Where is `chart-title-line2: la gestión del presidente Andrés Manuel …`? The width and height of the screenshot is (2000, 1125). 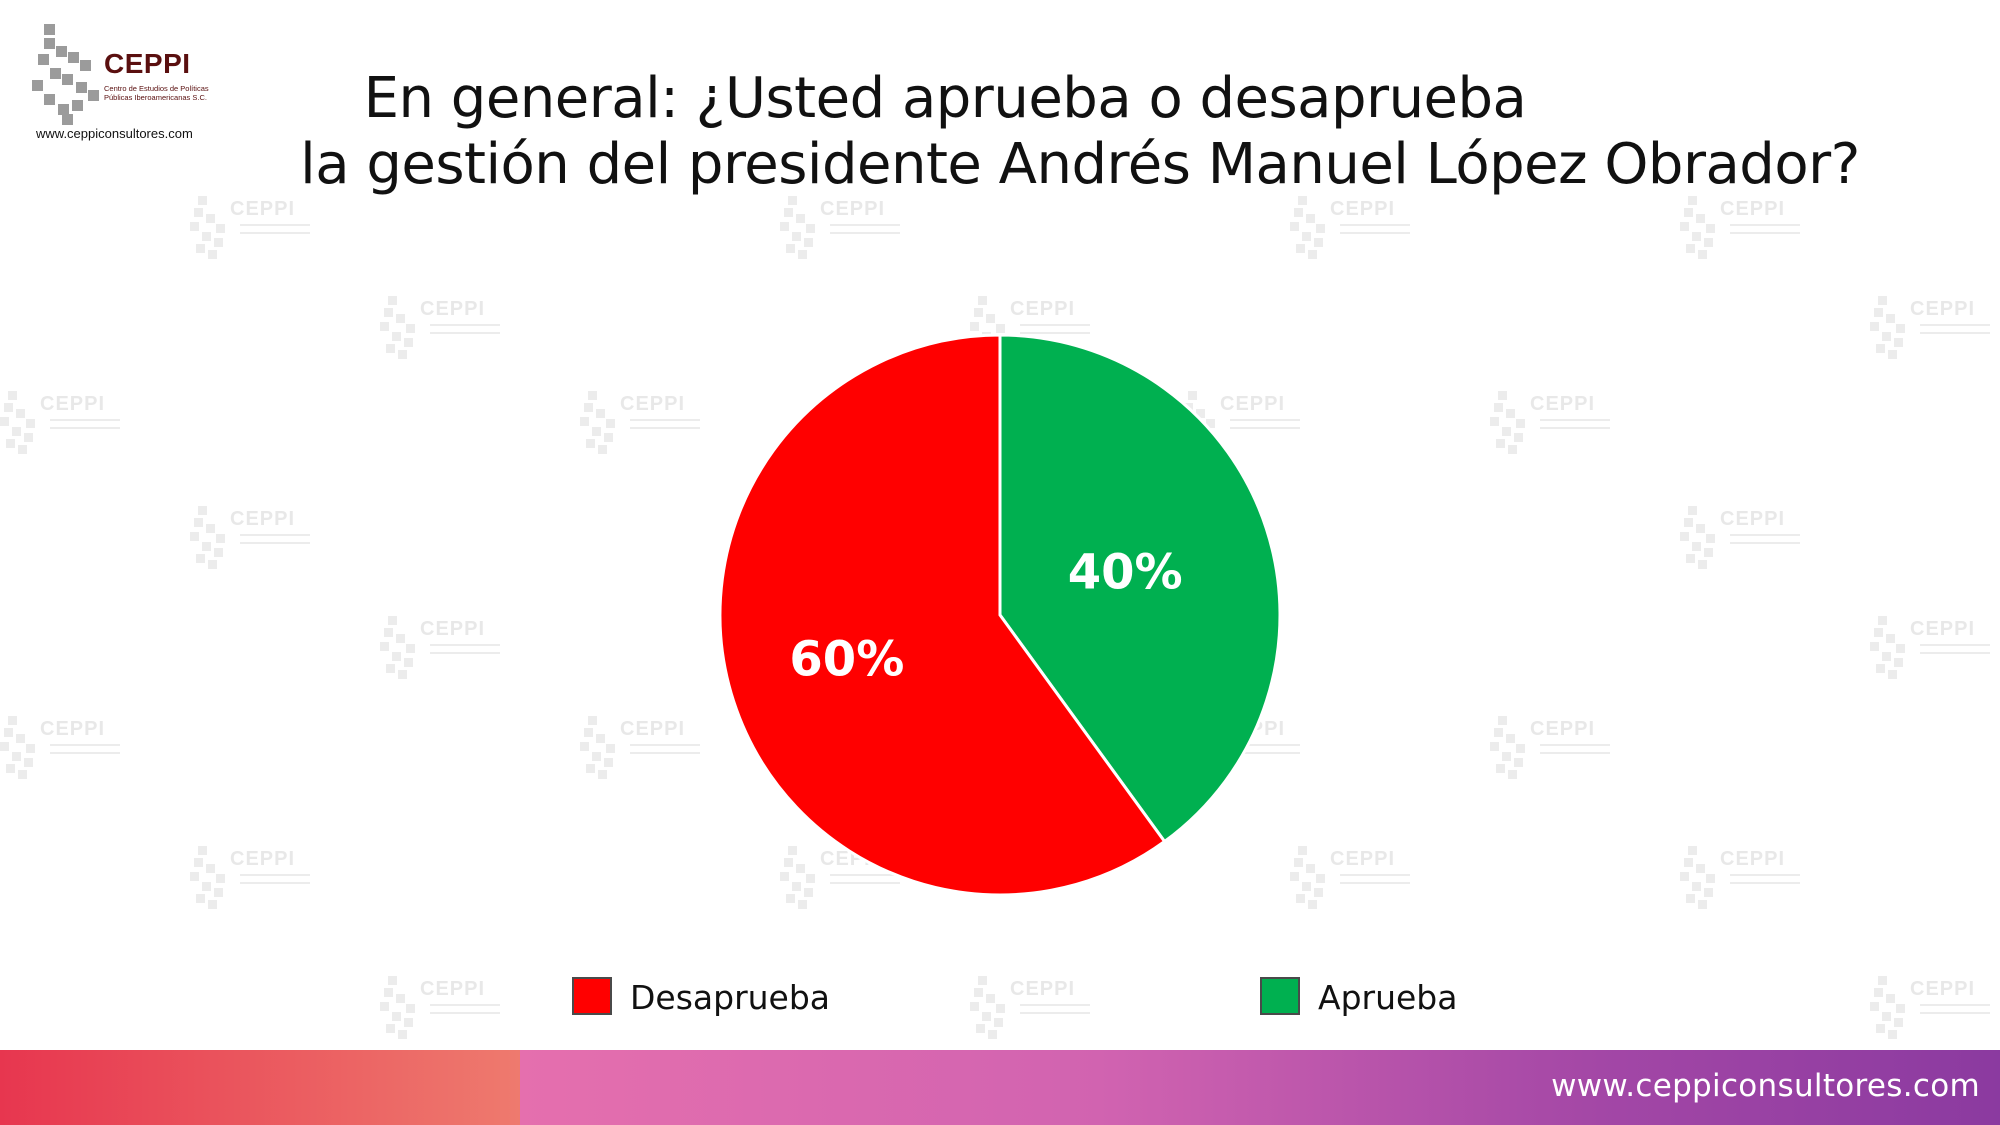 chart-title-line2: la gestión del presidente Andrés Manuel … is located at coordinates (1080, 164).